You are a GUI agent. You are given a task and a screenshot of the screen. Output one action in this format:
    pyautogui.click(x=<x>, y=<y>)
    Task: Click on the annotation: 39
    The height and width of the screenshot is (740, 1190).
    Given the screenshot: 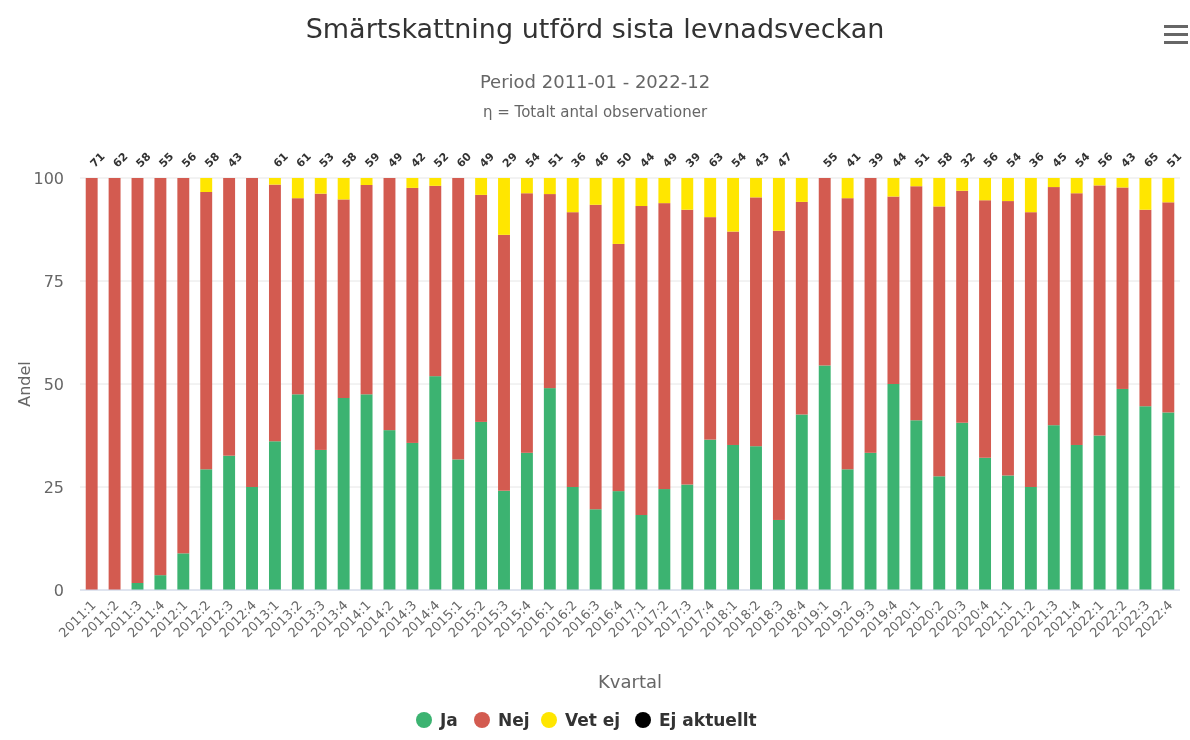 What is the action you would take?
    pyautogui.click(x=693, y=160)
    